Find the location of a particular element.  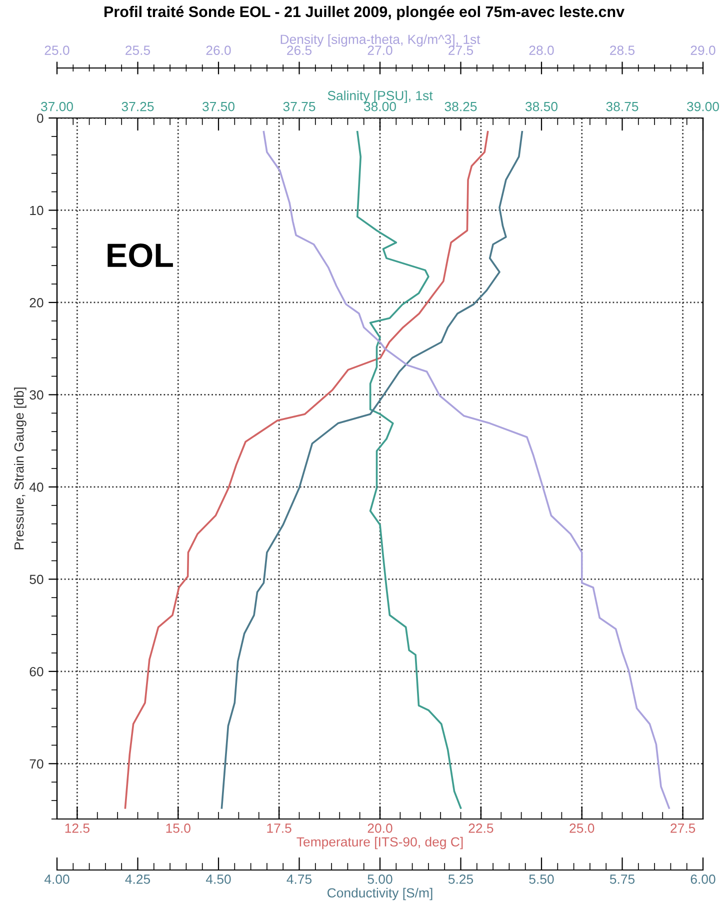

x2-tick-label: 26.5 is located at coordinates (299, 50).